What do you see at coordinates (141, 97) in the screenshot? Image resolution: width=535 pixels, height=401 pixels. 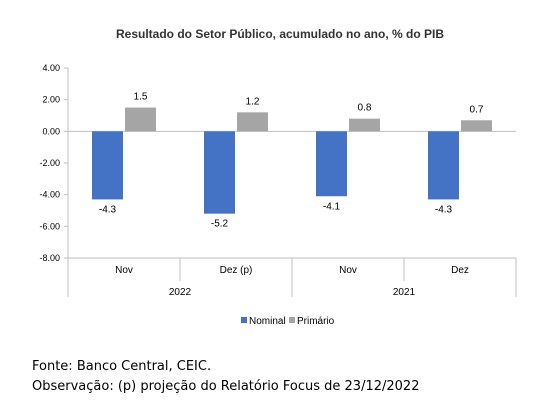 I see `data-label: 1.5` at bounding box center [141, 97].